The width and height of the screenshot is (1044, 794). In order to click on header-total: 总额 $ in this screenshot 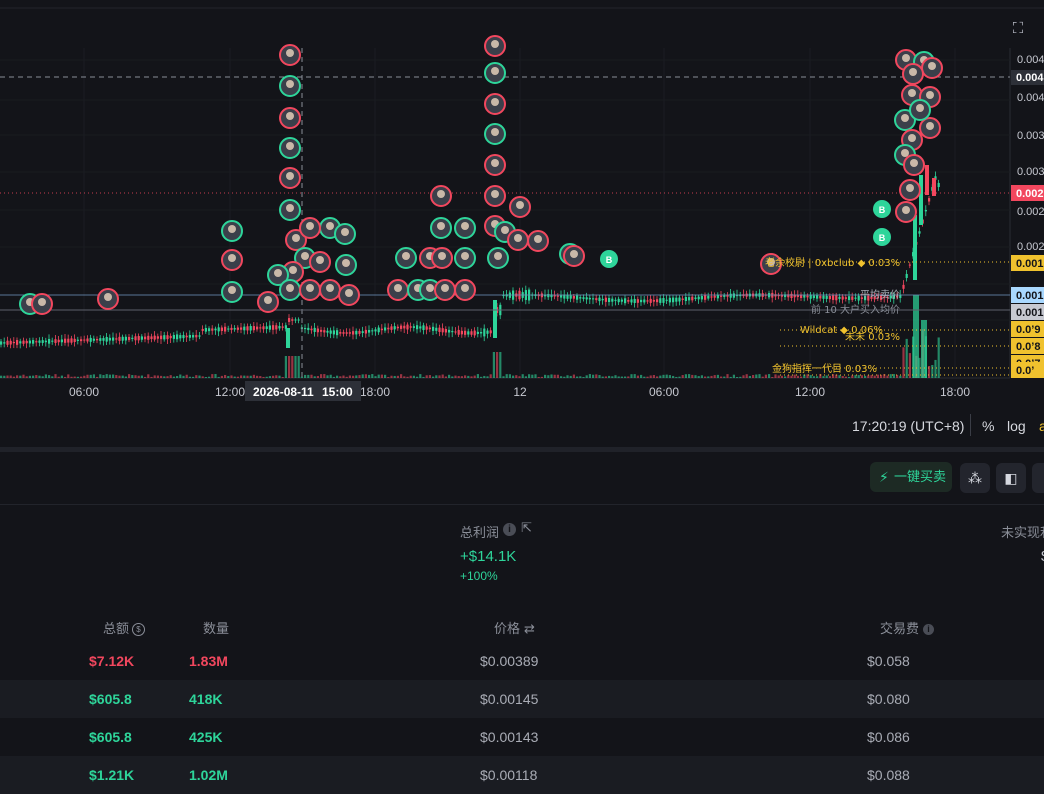, I will do `click(124, 627)`.